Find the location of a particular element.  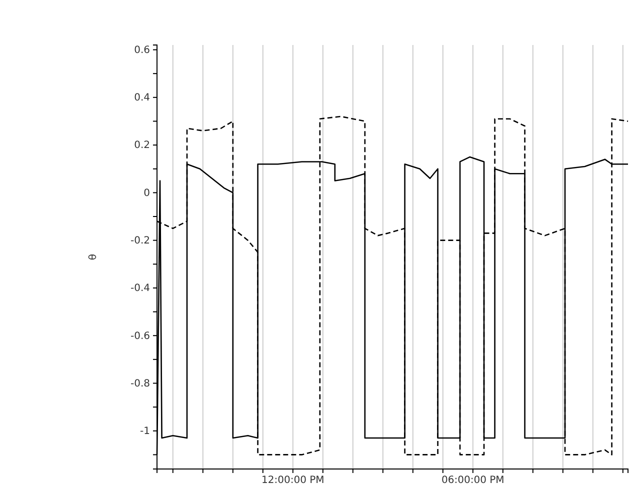

y-tick-label: -0.6 is located at coordinates (140, 336).